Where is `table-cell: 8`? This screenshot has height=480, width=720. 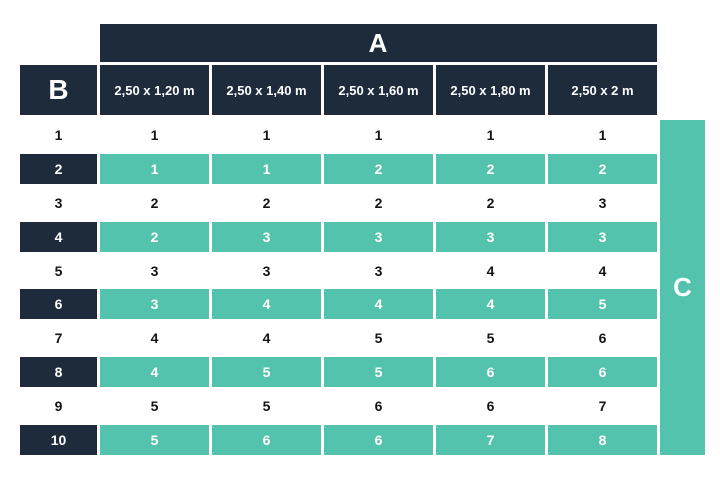
table-cell: 8 is located at coordinates (602, 439).